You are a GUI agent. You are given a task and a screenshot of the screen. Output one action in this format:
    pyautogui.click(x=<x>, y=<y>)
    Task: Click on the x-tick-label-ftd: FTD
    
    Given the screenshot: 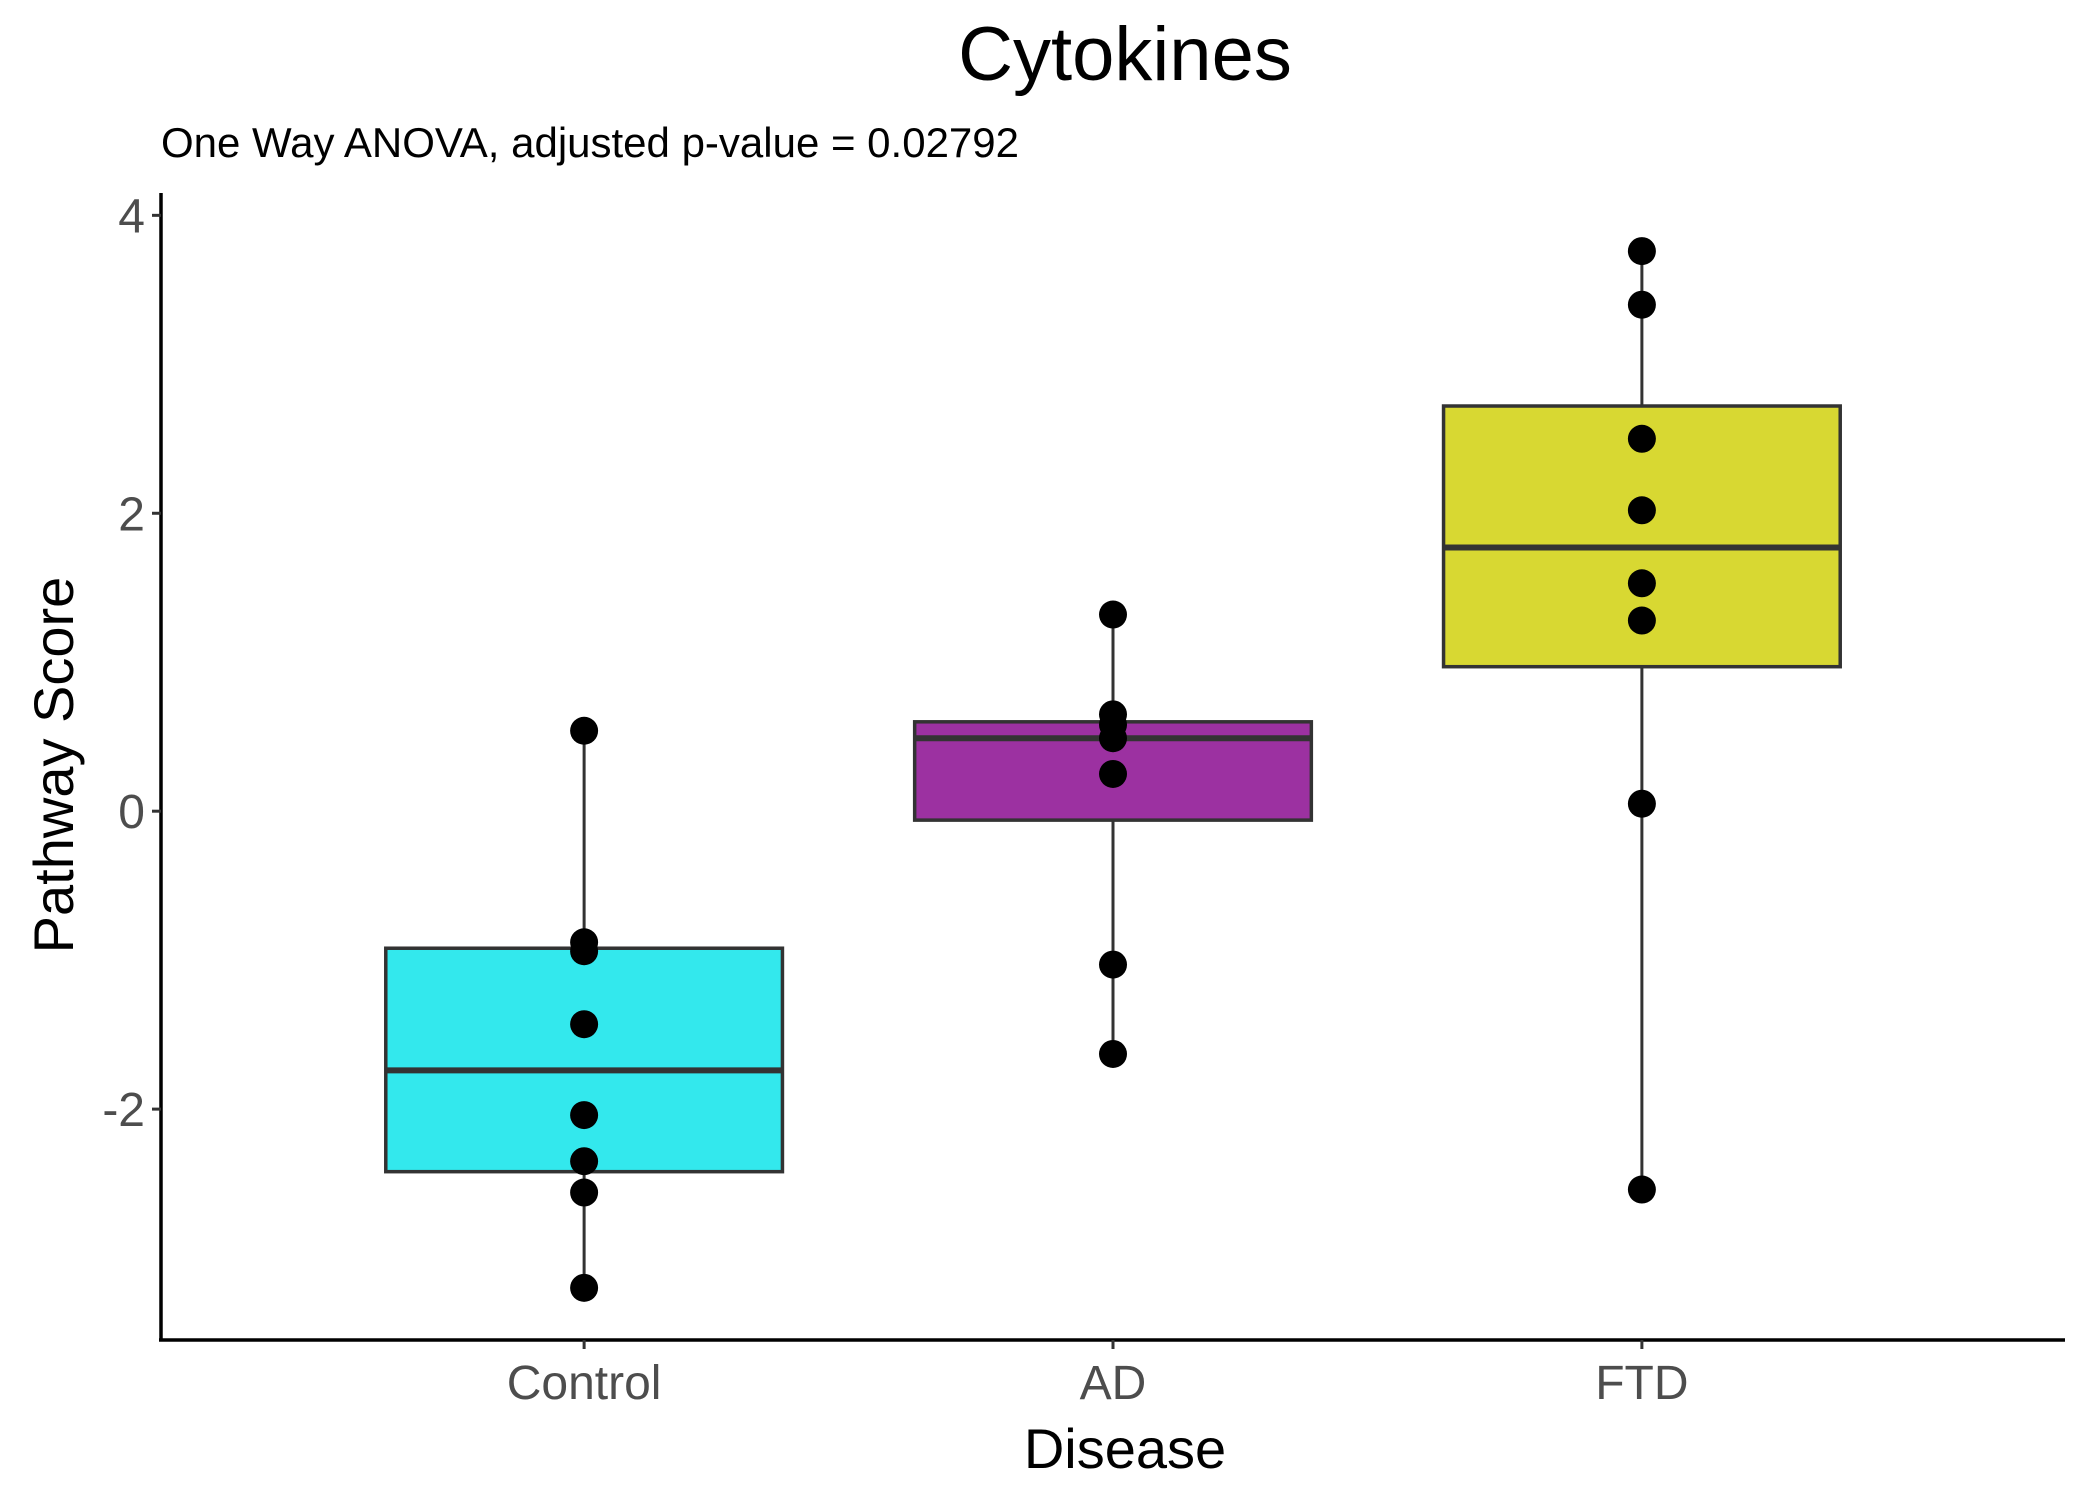 What is the action you would take?
    pyautogui.click(x=1641, y=1383)
    